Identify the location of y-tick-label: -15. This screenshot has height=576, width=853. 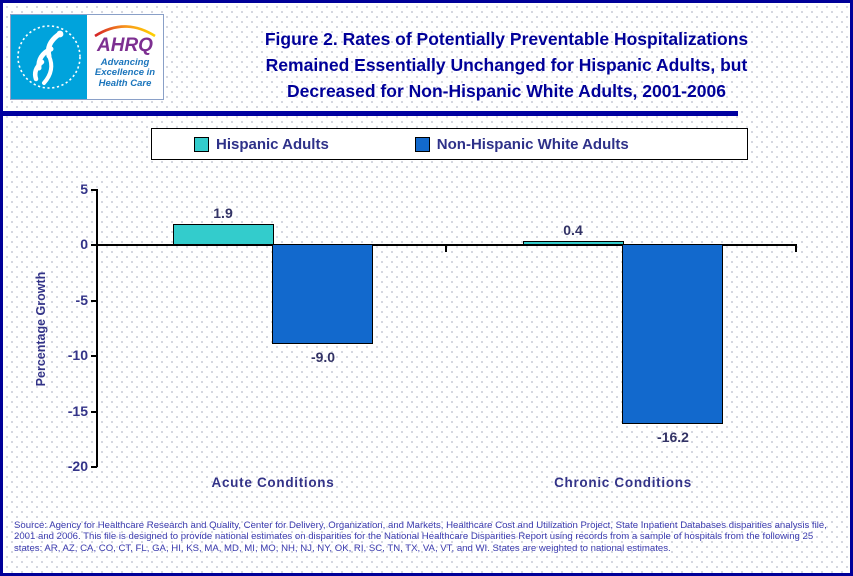
(77, 410).